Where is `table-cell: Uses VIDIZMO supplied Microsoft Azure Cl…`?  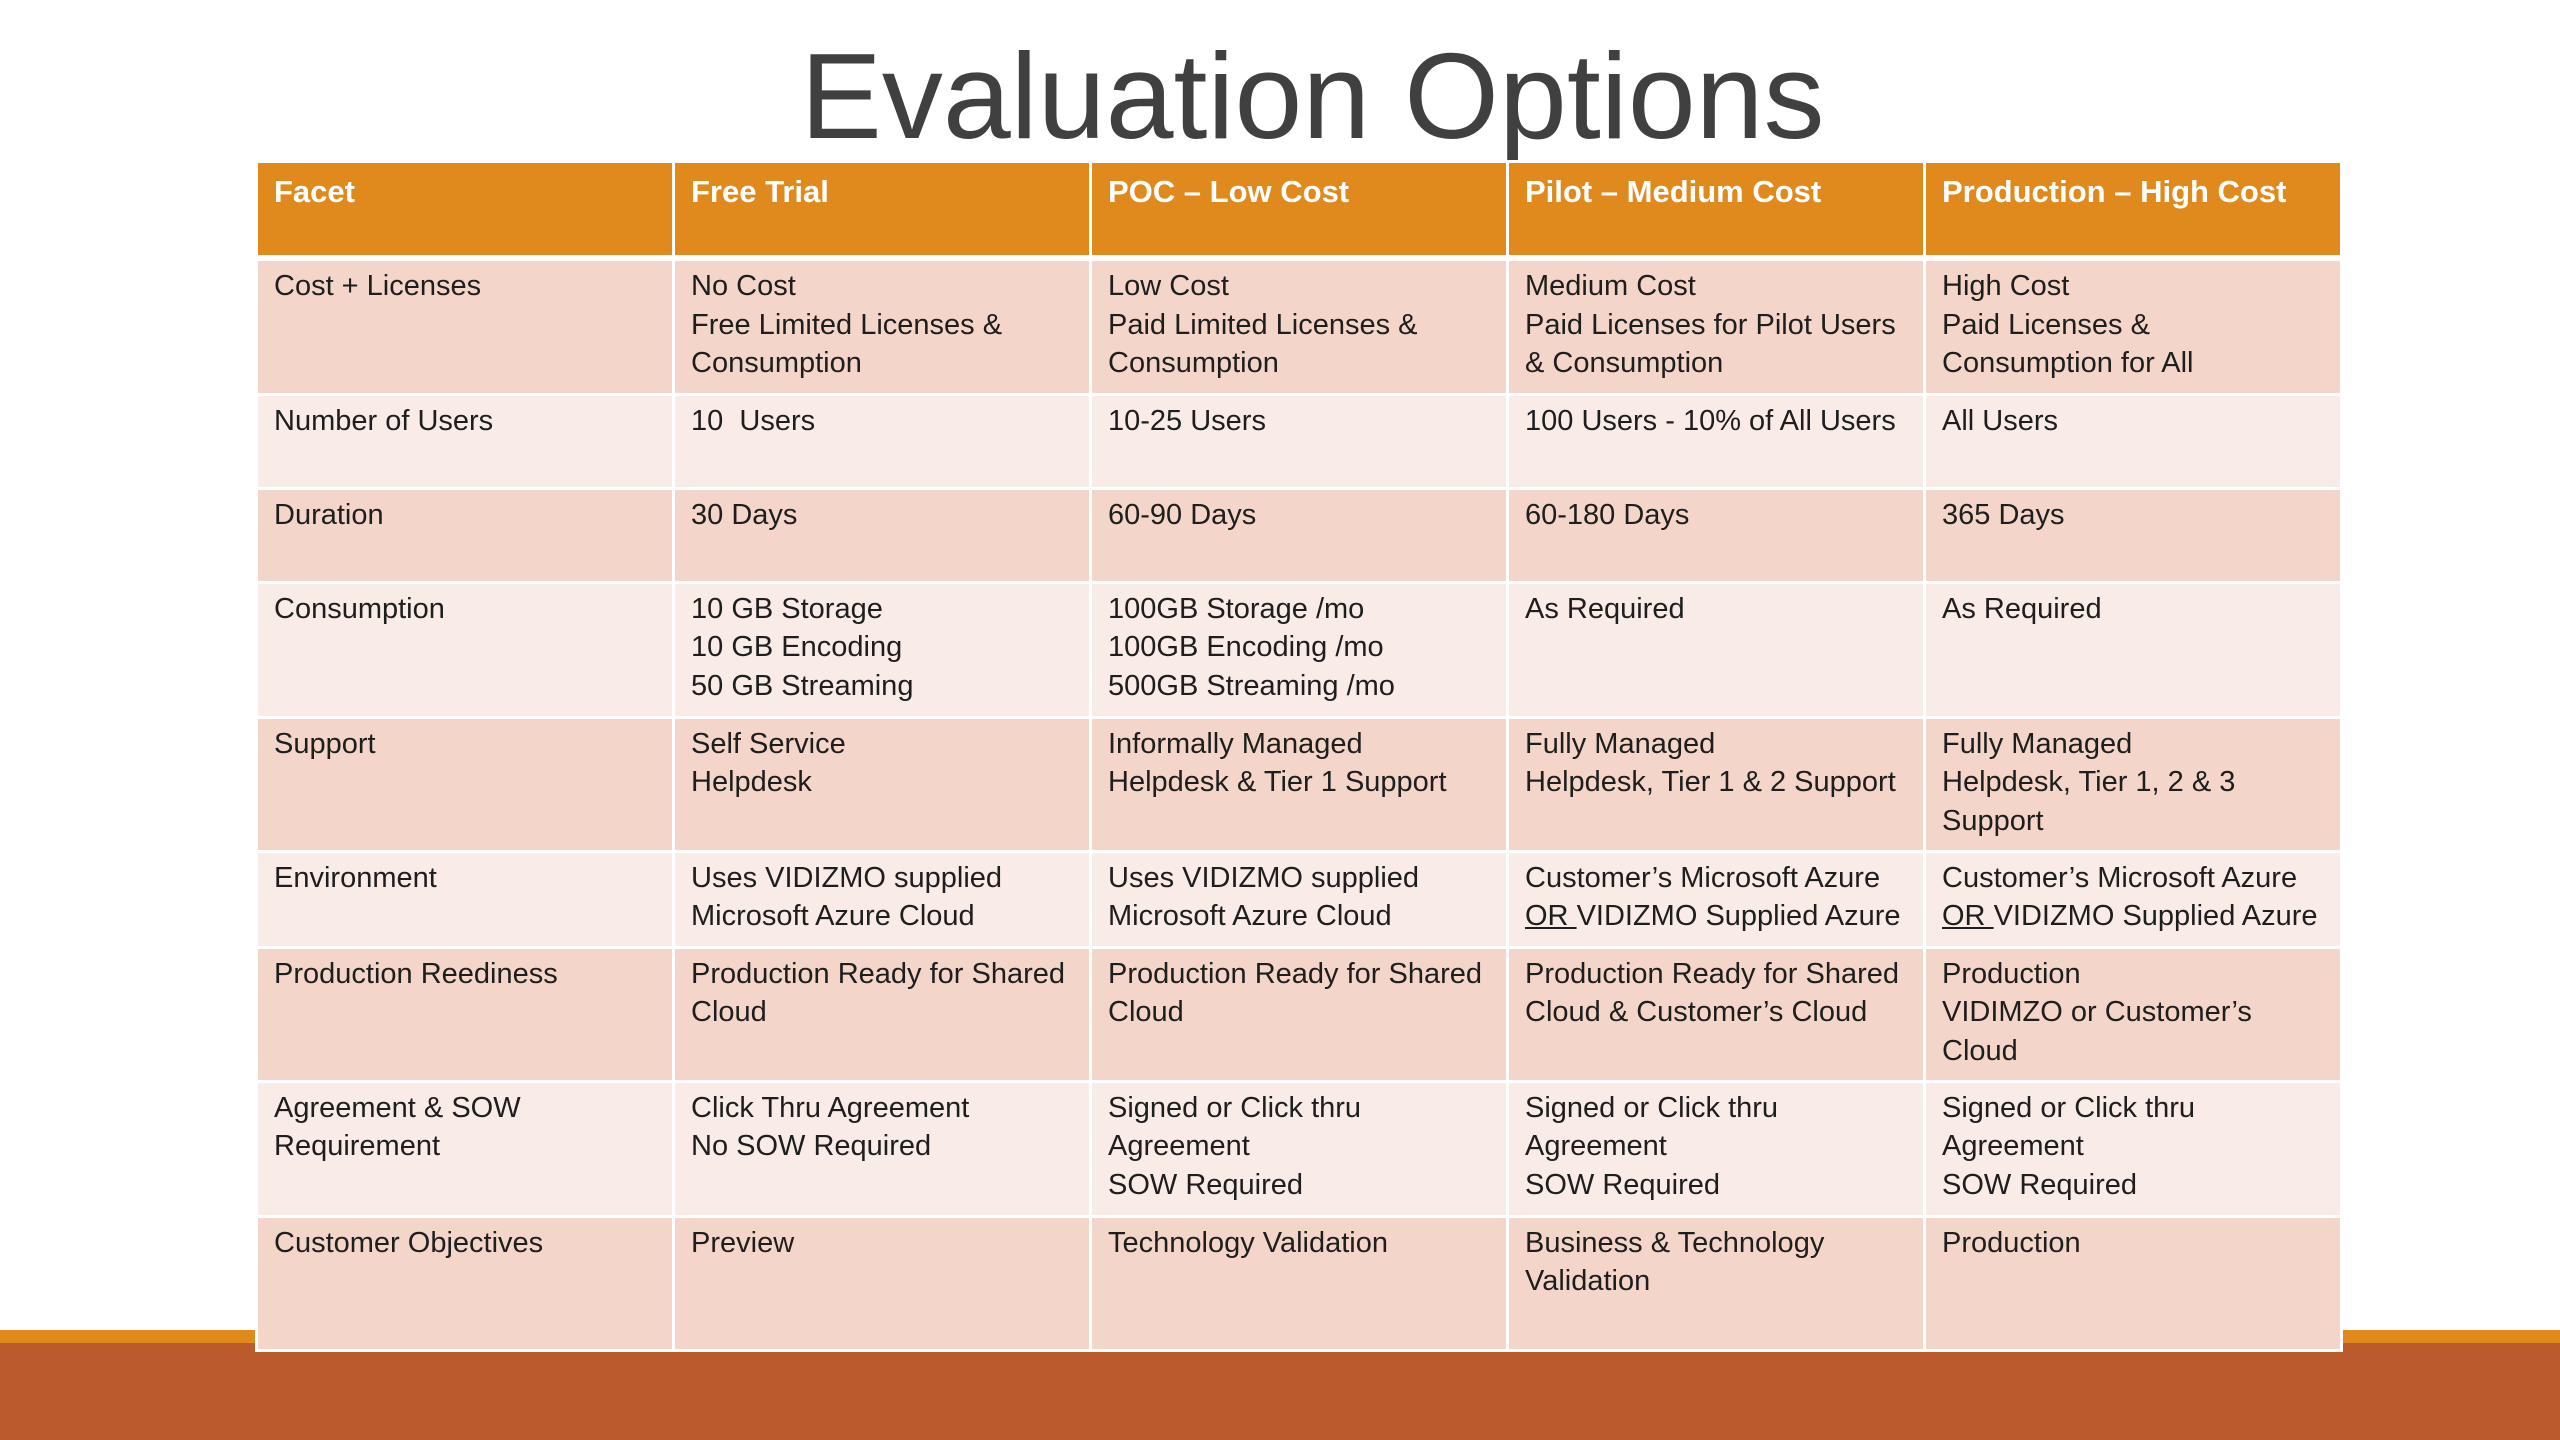 table-cell: Uses VIDIZMO supplied Microsoft Azure Cl… is located at coordinates (1299, 899).